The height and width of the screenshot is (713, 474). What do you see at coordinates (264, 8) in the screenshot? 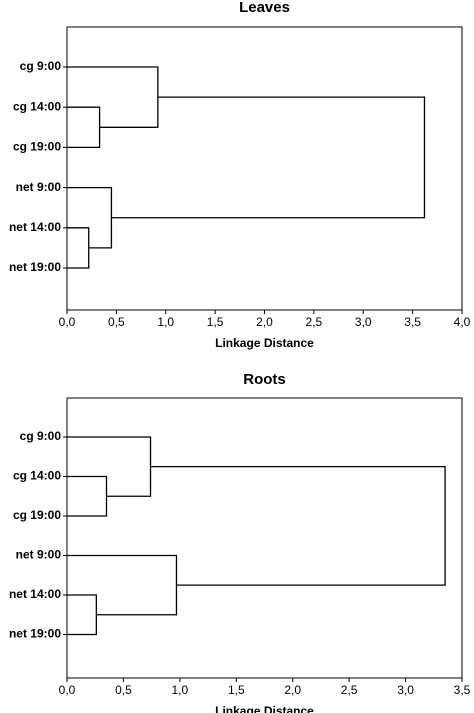
I see `chart-title: Leaves` at bounding box center [264, 8].